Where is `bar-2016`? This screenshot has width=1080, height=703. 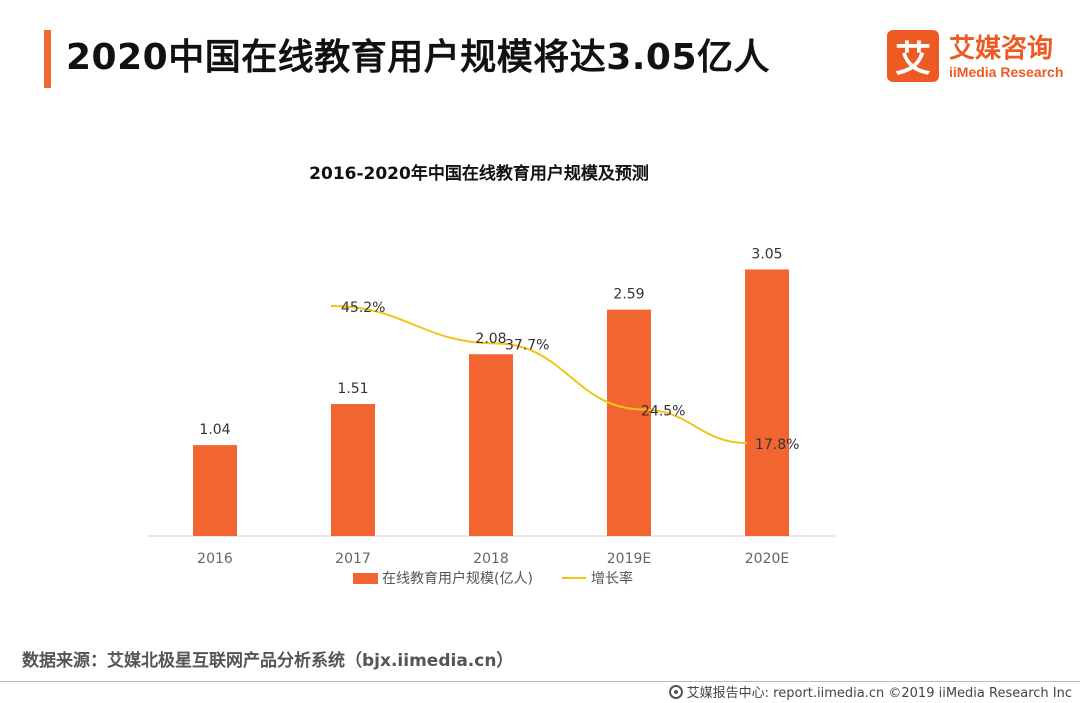
bar-2016 is located at coordinates (215, 490).